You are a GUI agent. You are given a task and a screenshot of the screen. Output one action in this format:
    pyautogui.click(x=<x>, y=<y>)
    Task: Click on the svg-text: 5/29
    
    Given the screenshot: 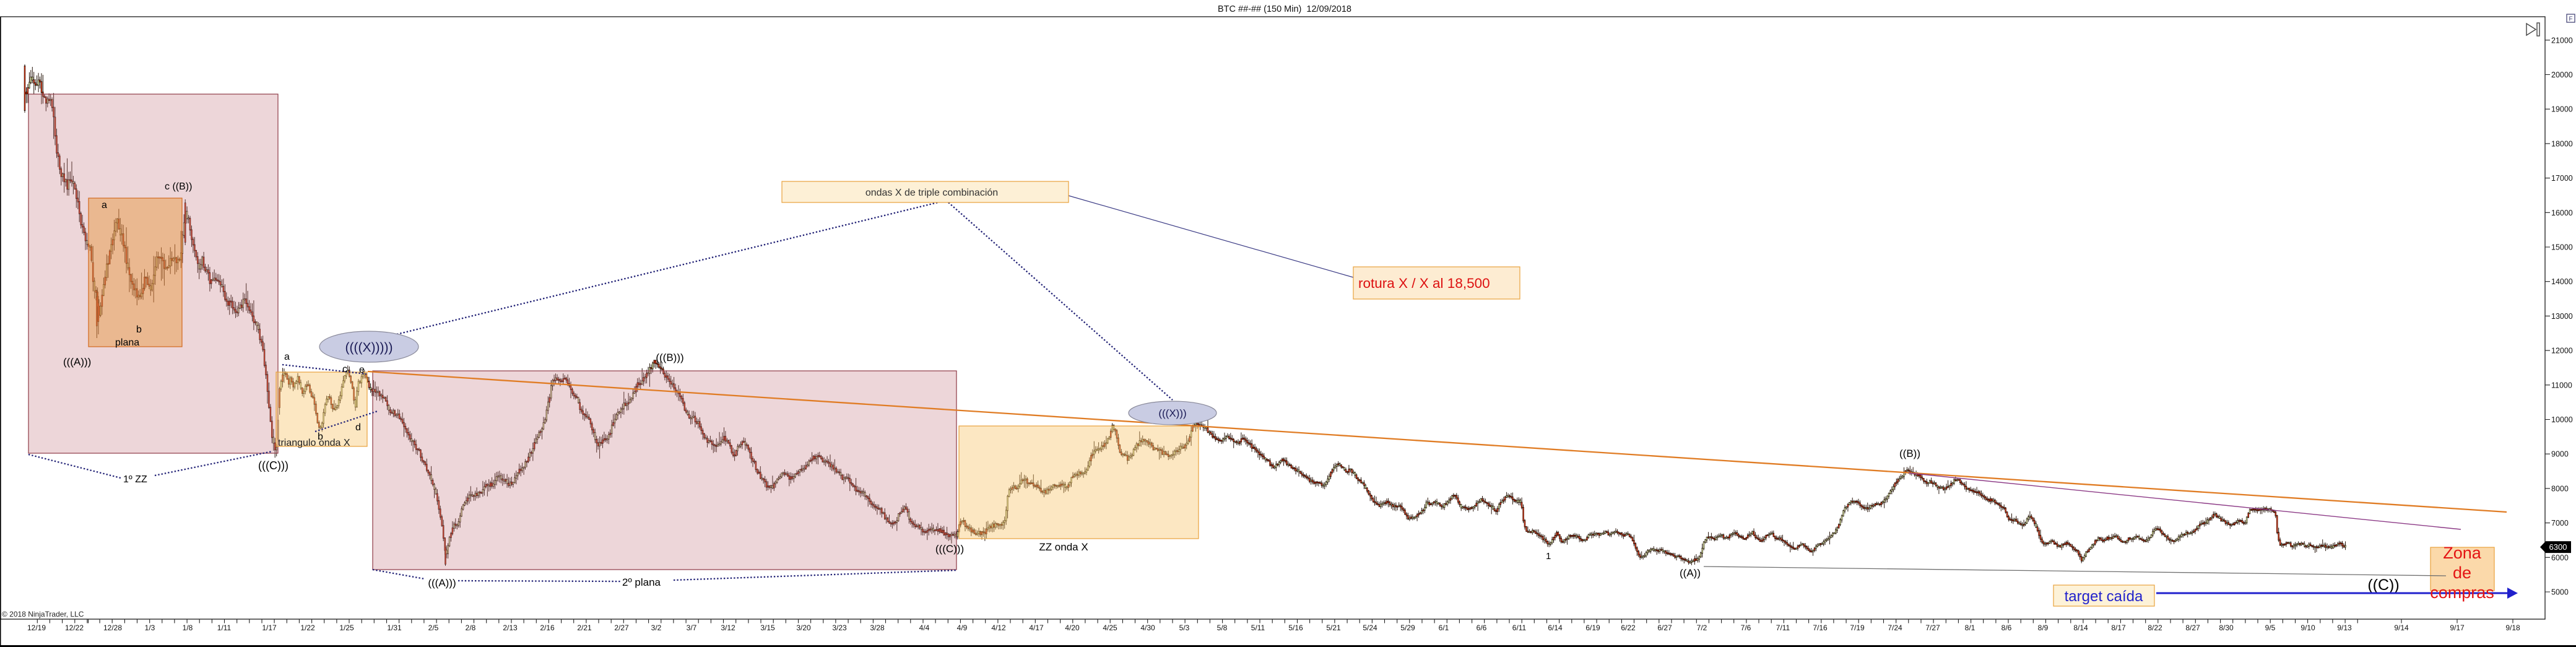 What is the action you would take?
    pyautogui.click(x=1407, y=627)
    